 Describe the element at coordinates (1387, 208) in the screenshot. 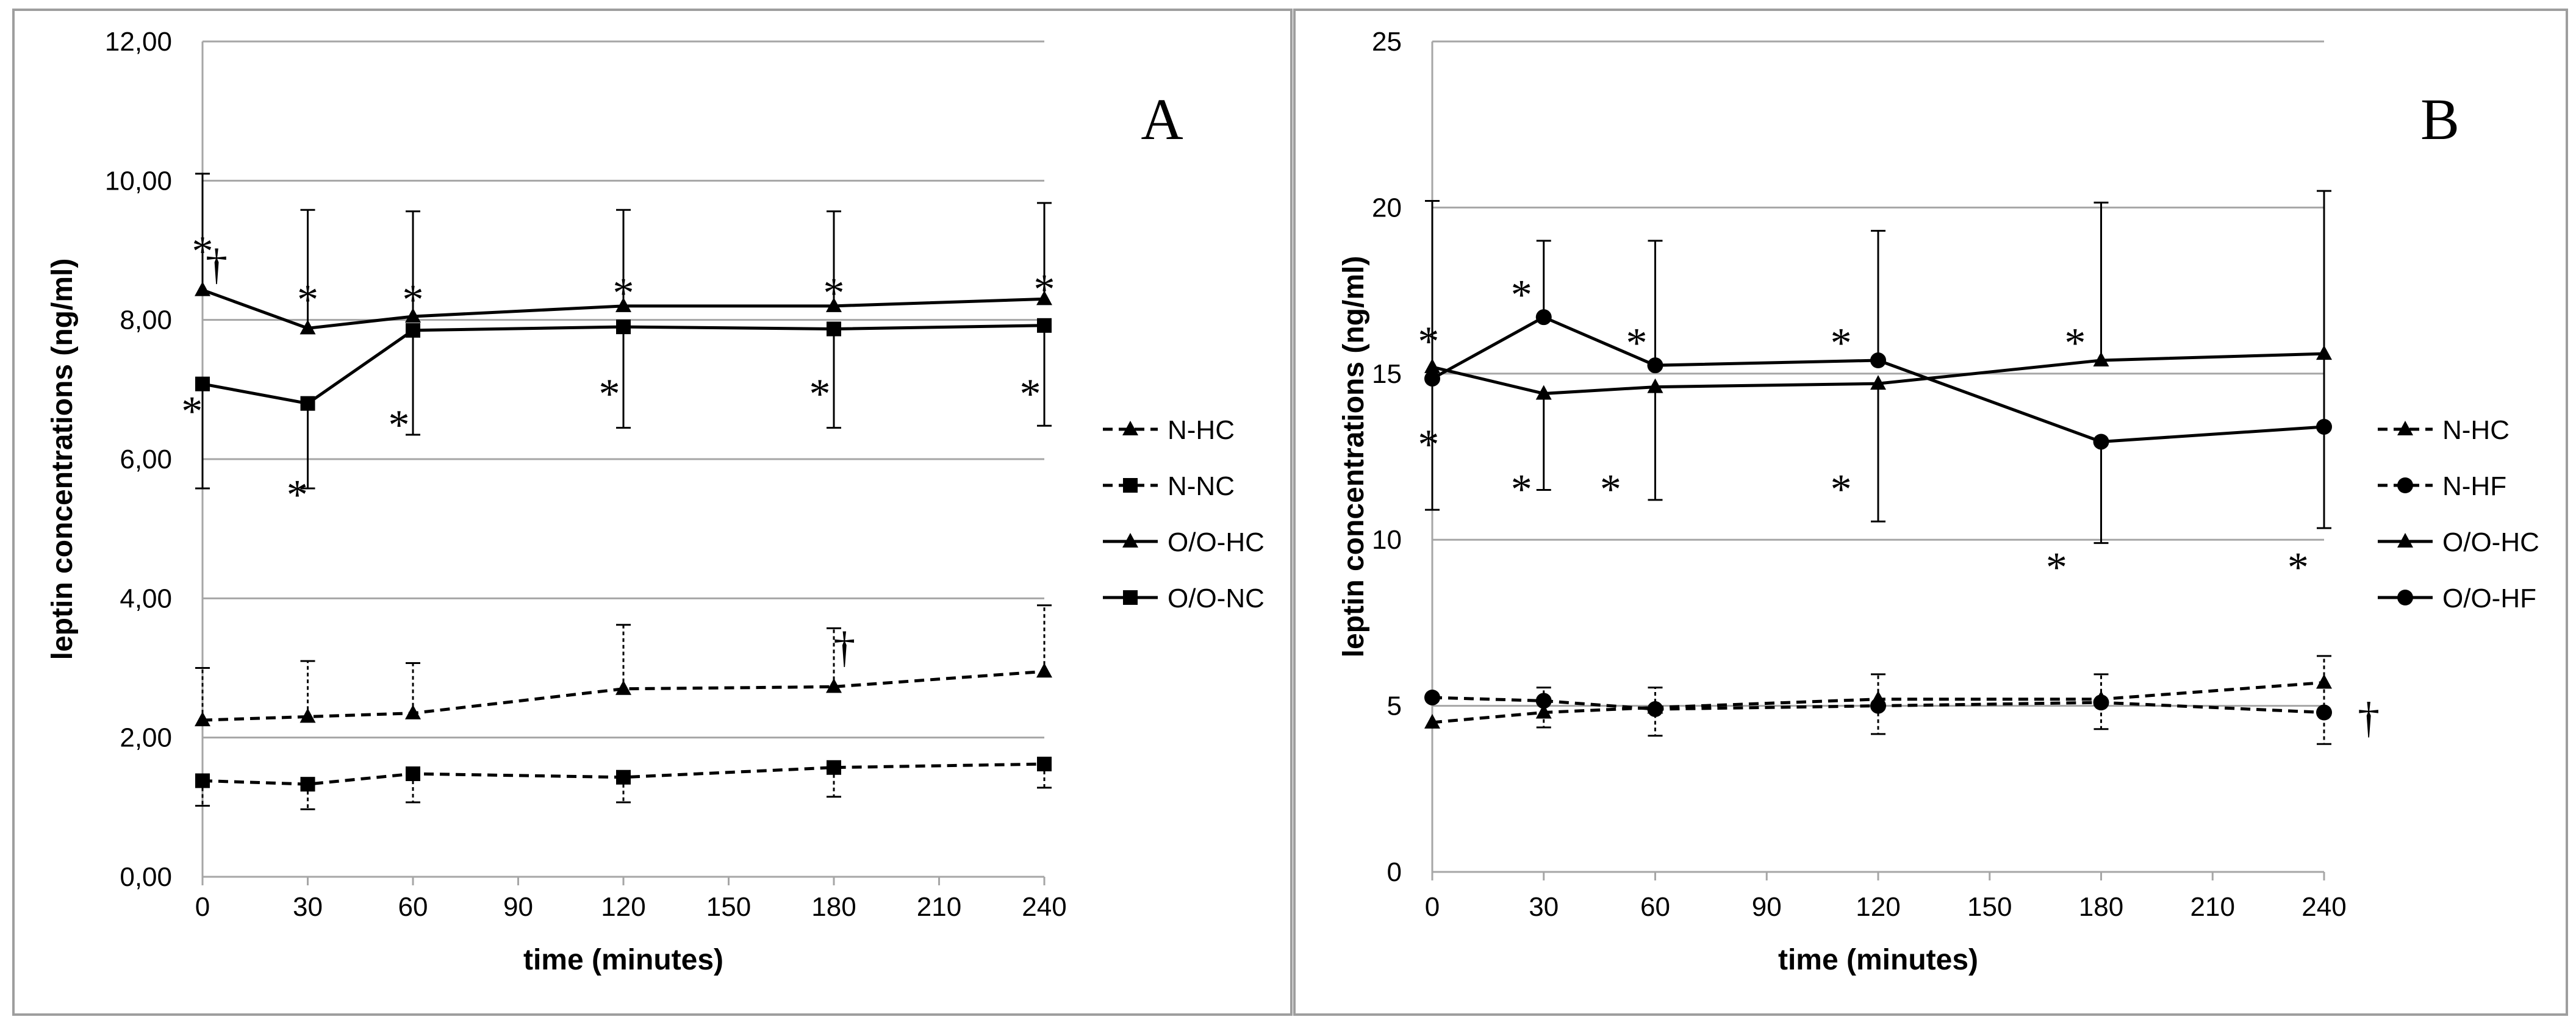

I see `y-tick-label: 20` at that location.